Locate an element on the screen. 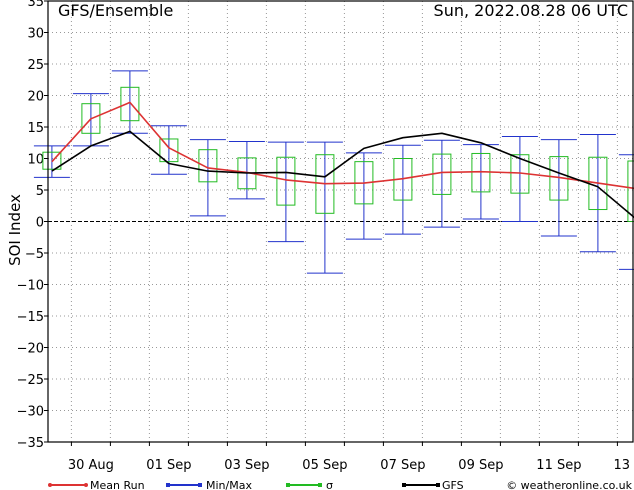 This screenshot has height=490, width=634. legend-item-gfs: GFS is located at coordinates (433, 484).